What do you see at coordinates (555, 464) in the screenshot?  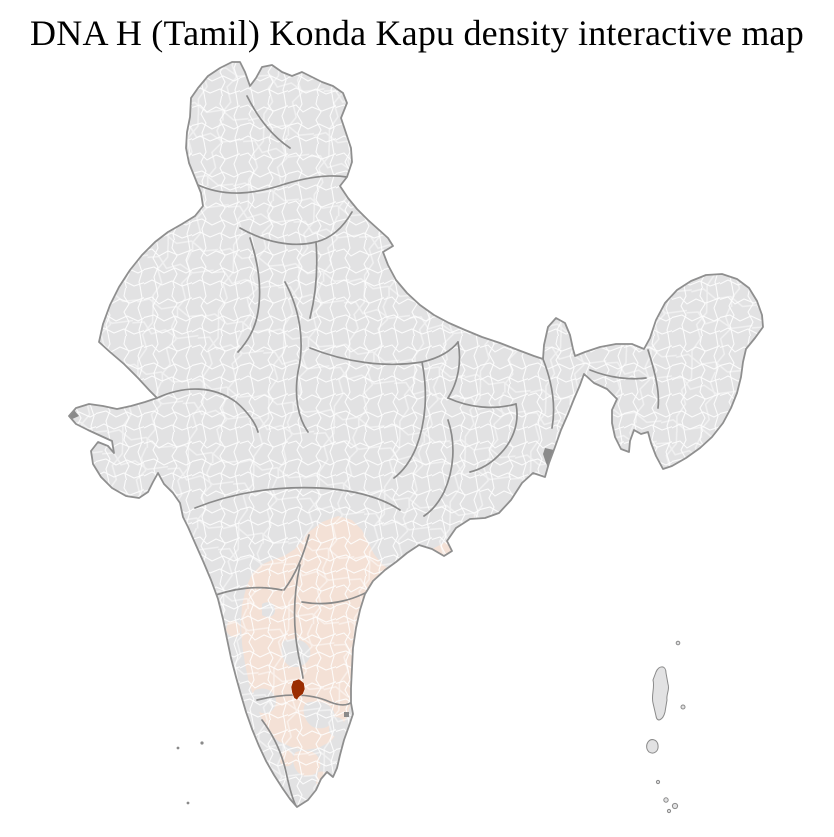 I see `sundarbans-delta` at bounding box center [555, 464].